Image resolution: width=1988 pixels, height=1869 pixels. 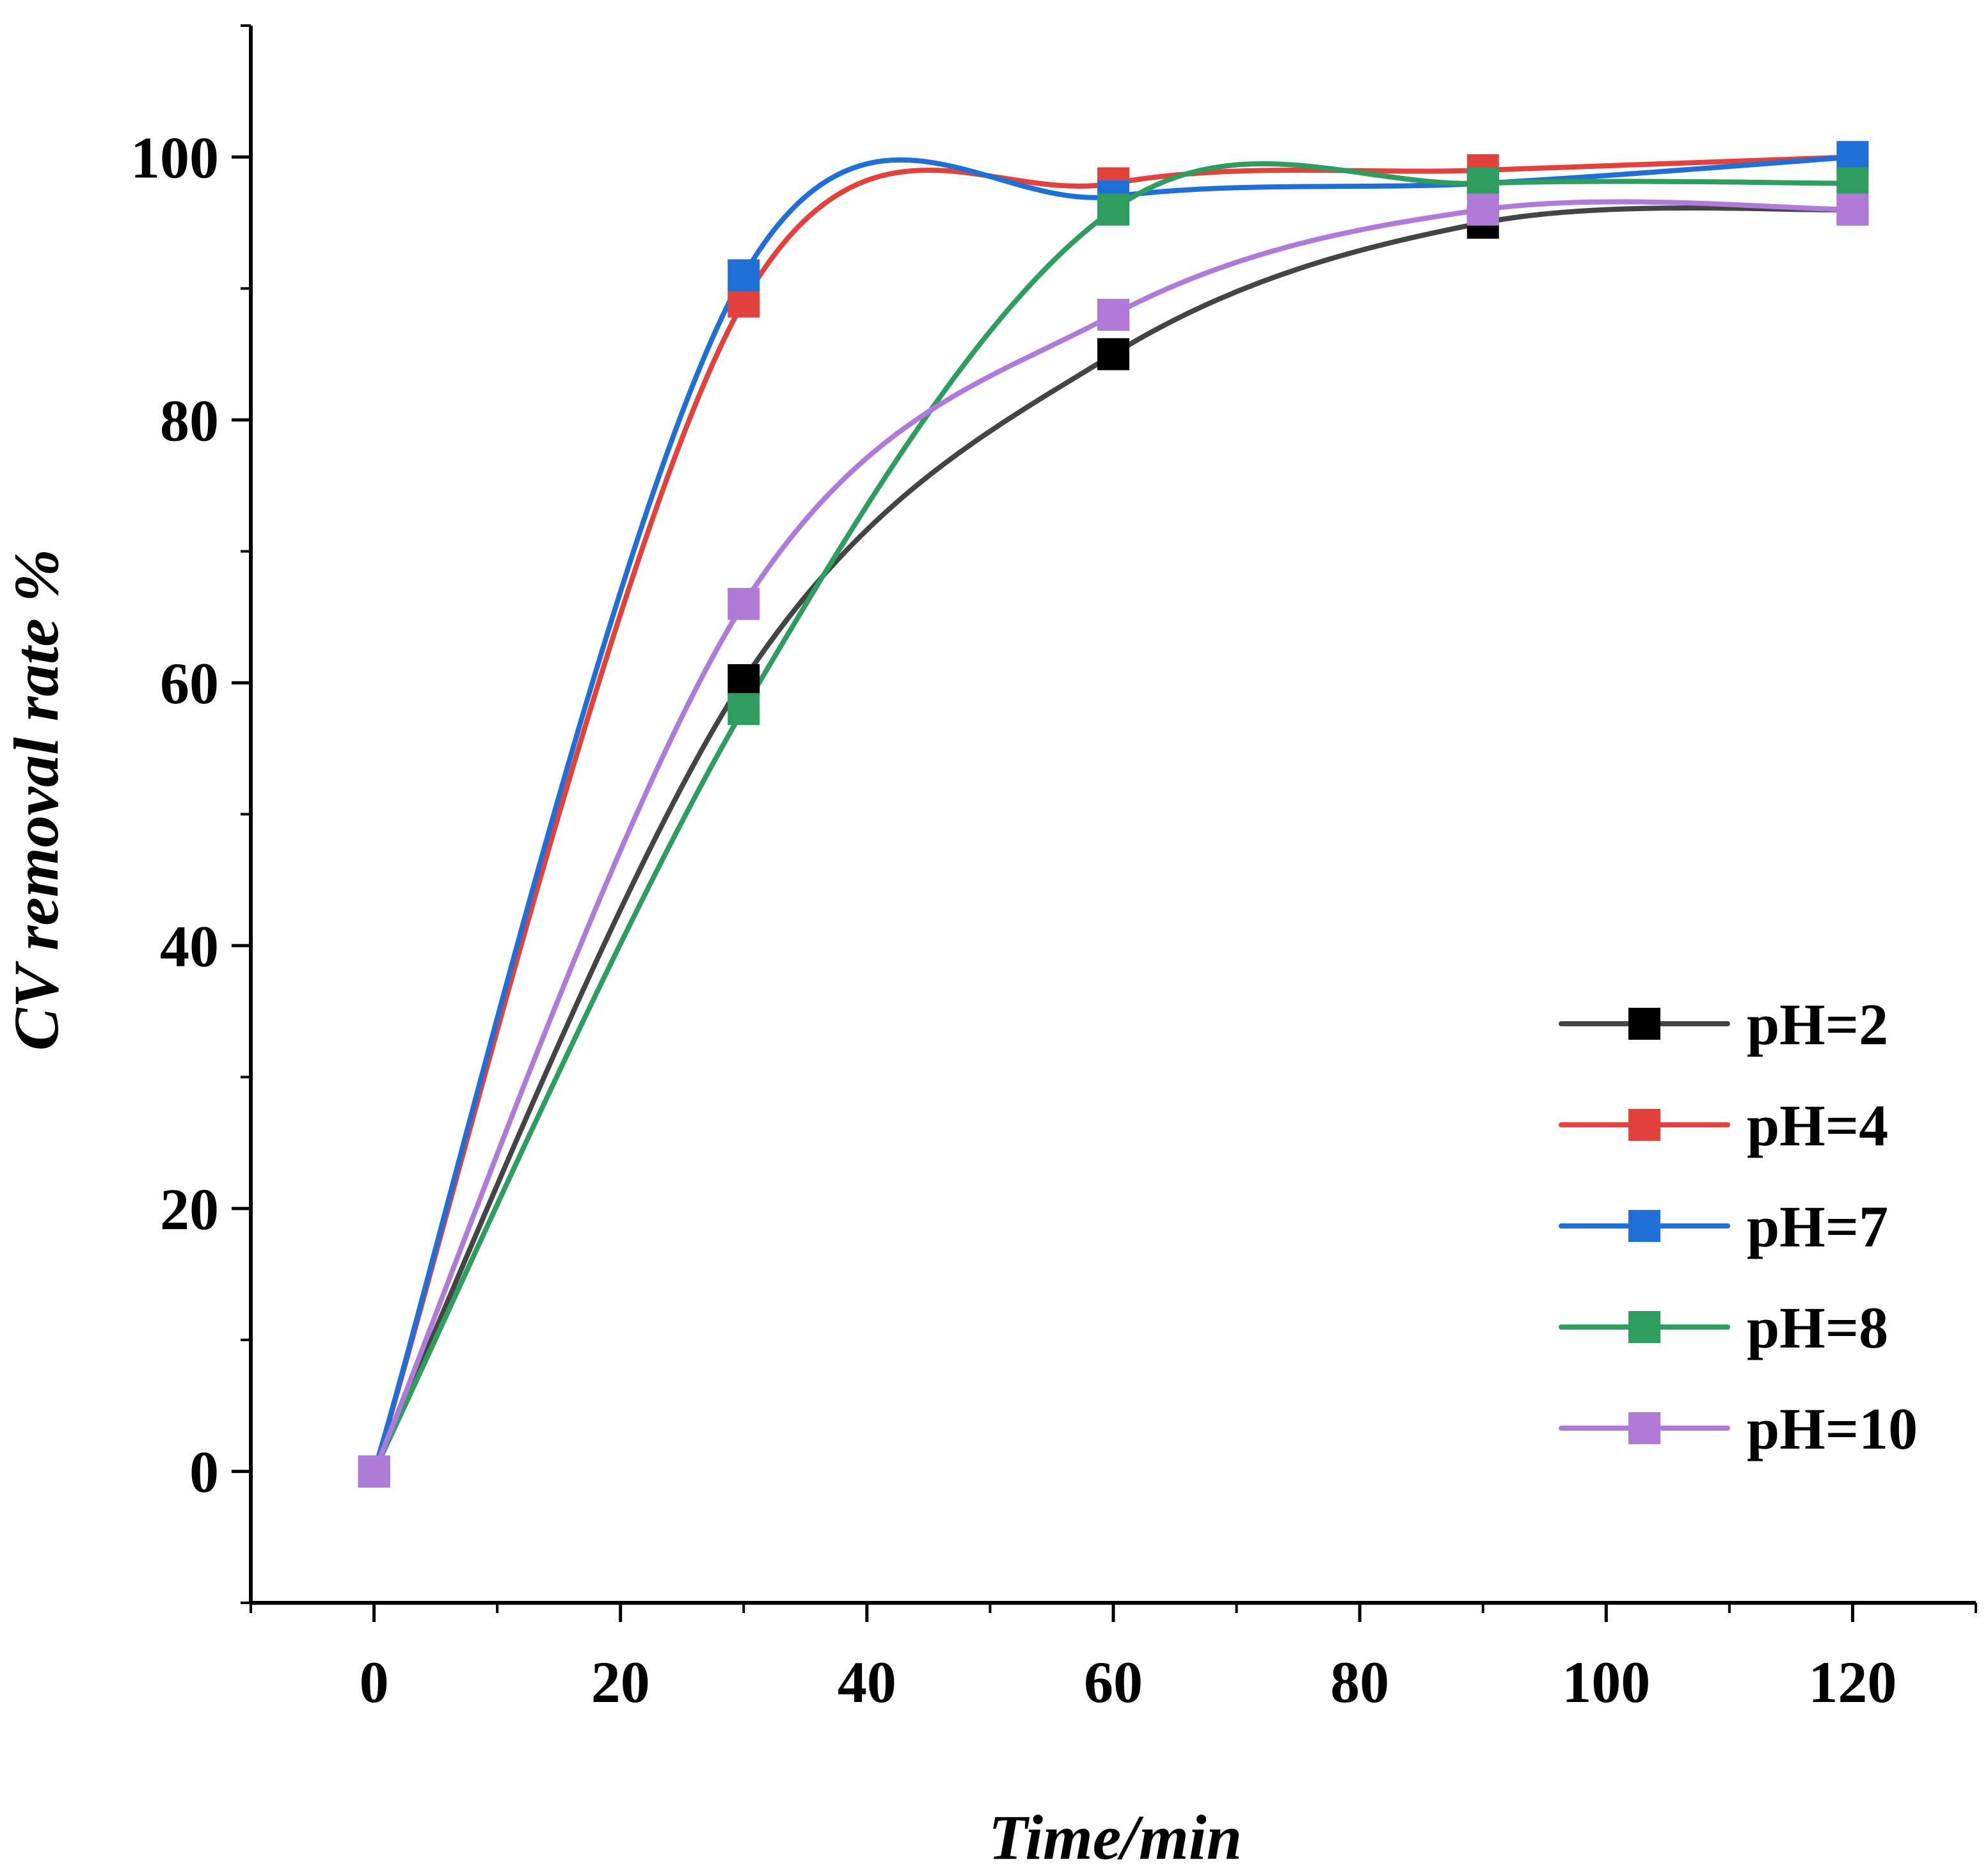 What do you see at coordinates (867, 1682) in the screenshot?
I see `x-tick-label: 40` at bounding box center [867, 1682].